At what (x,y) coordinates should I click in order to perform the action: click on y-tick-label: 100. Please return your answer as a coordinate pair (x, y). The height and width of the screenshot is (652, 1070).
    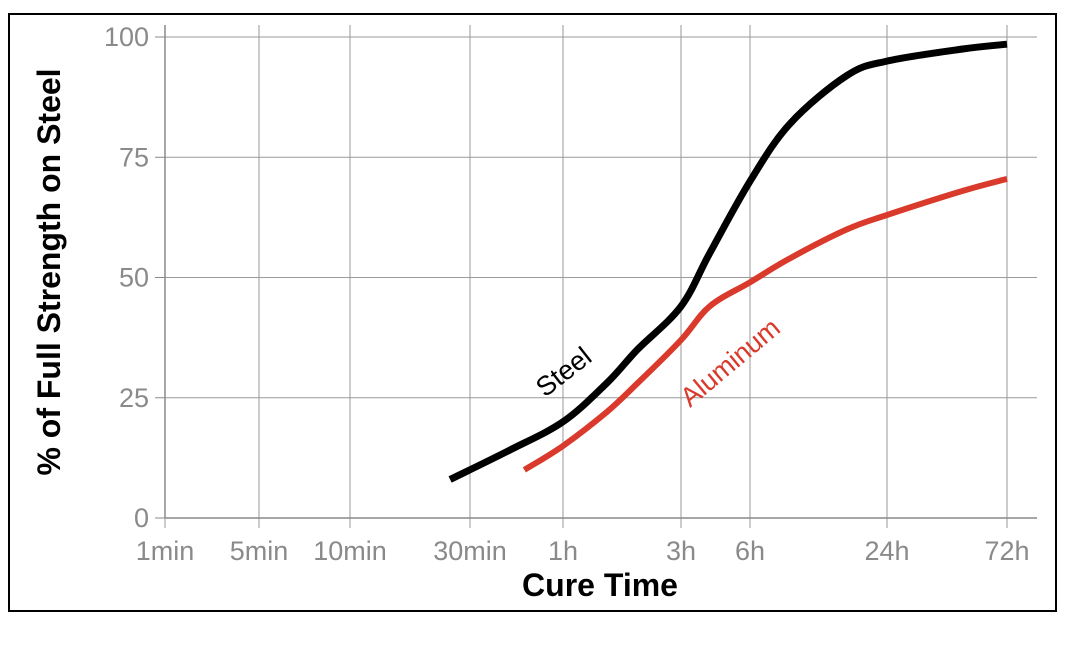
    Looking at the image, I should click on (126, 37).